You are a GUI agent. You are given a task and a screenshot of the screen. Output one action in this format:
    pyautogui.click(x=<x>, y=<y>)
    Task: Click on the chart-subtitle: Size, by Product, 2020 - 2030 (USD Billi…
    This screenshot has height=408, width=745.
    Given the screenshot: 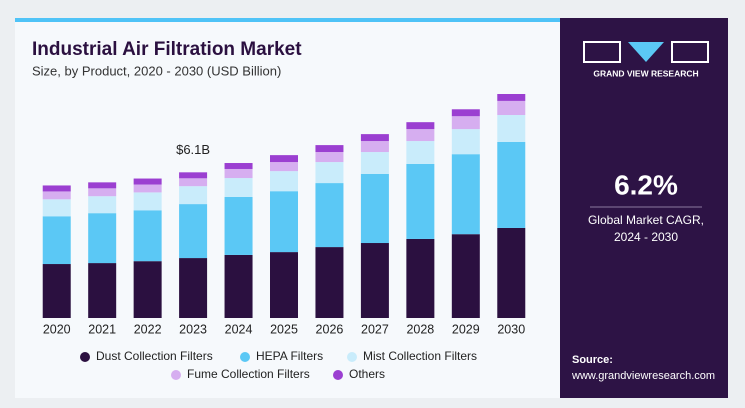 What is the action you would take?
    pyautogui.click(x=156, y=70)
    